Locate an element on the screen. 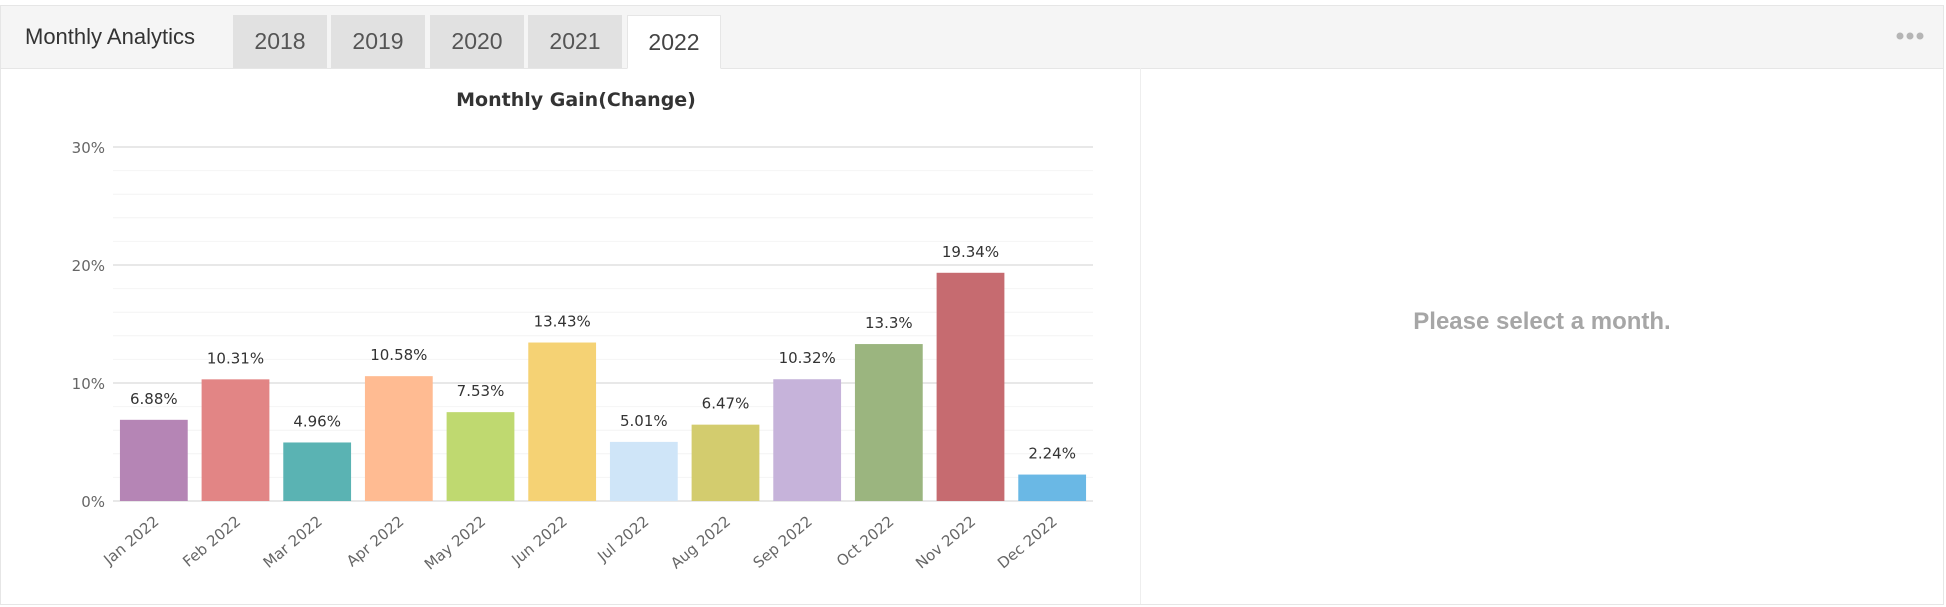 This screenshot has height=607, width=1946. data-label: 10.32% is located at coordinates (807, 358).